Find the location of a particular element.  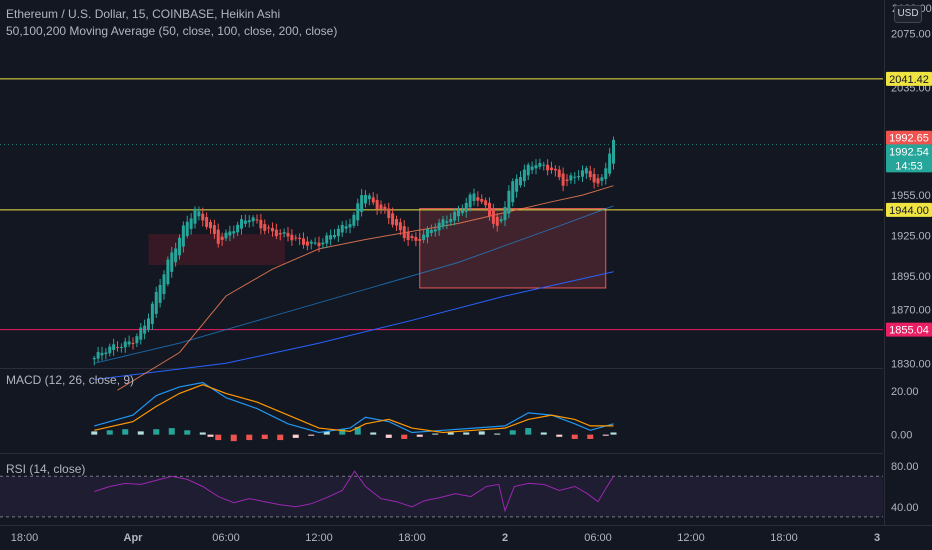

time-tick: 2 is located at coordinates (505, 538).